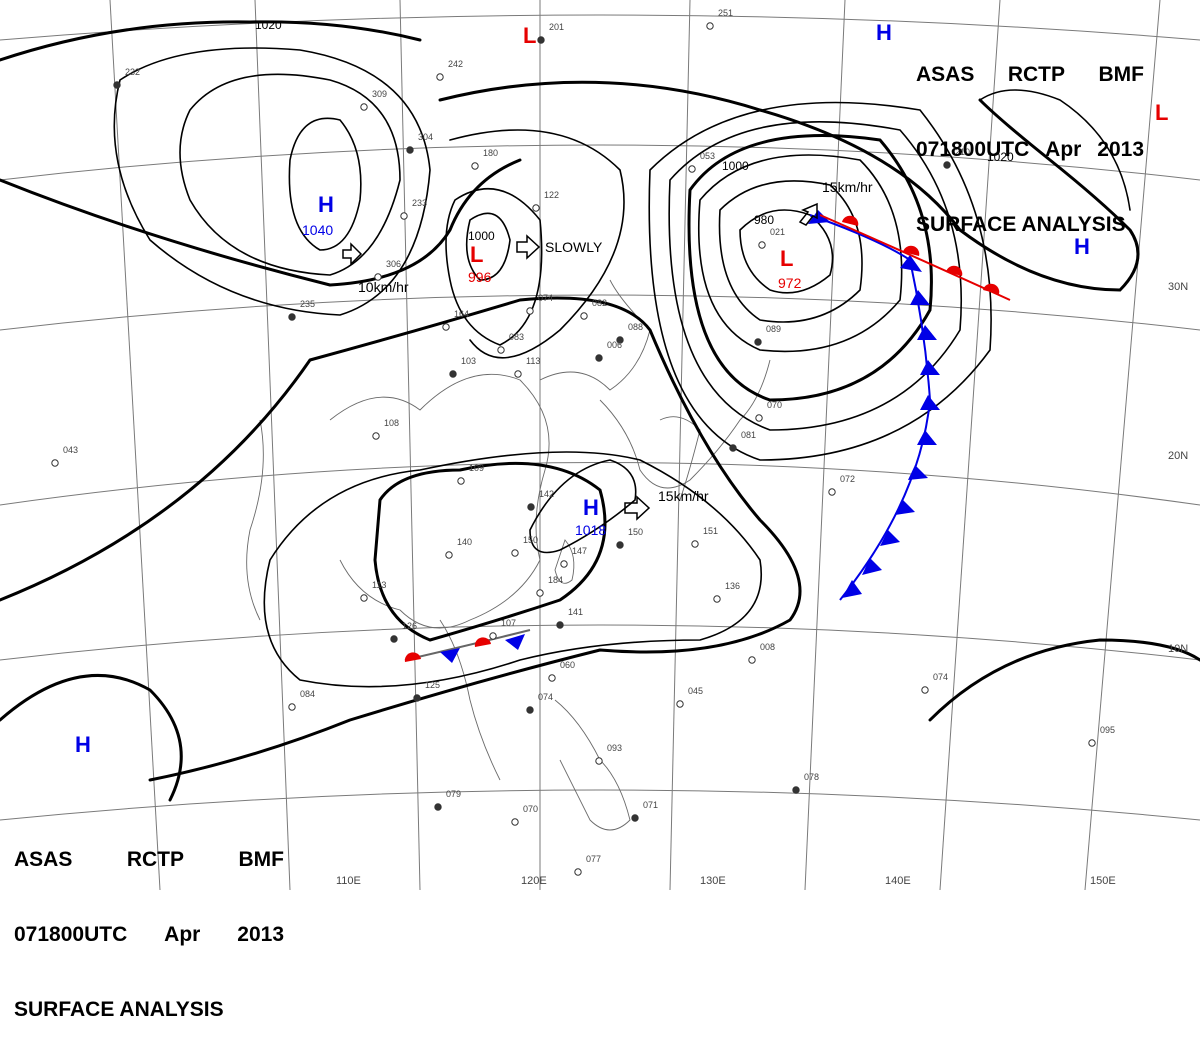 This screenshot has width=1200, height=1047. I want to click on station-pressure: 141, so click(575, 612).